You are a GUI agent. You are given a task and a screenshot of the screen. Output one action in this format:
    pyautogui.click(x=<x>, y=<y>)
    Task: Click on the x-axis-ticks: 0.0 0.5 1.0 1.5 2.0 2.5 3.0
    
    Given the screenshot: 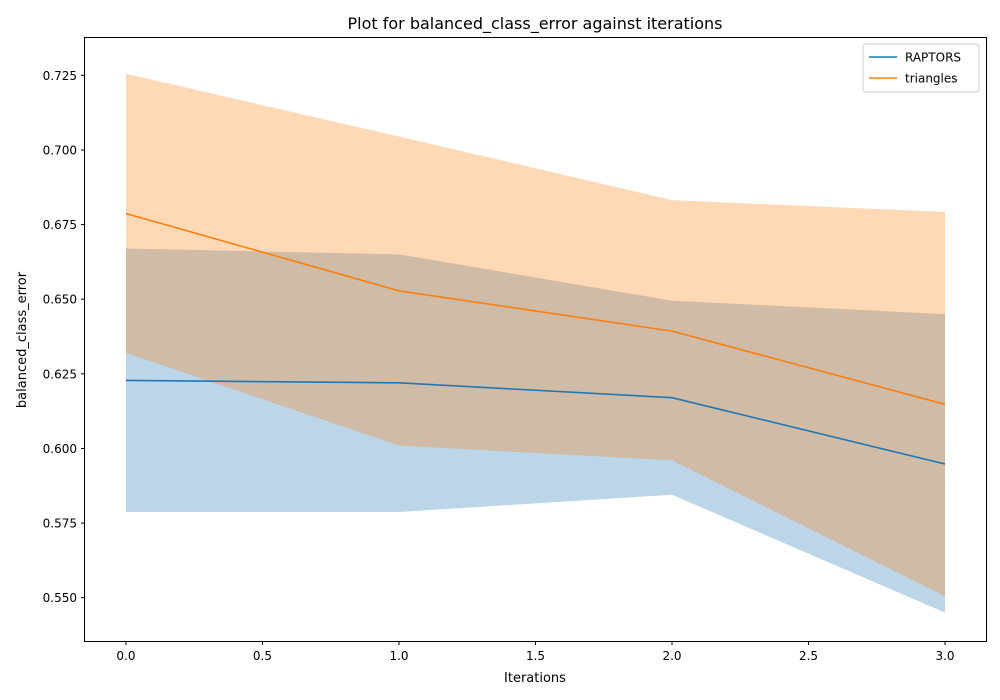 What is the action you would take?
    pyautogui.click(x=535, y=652)
    